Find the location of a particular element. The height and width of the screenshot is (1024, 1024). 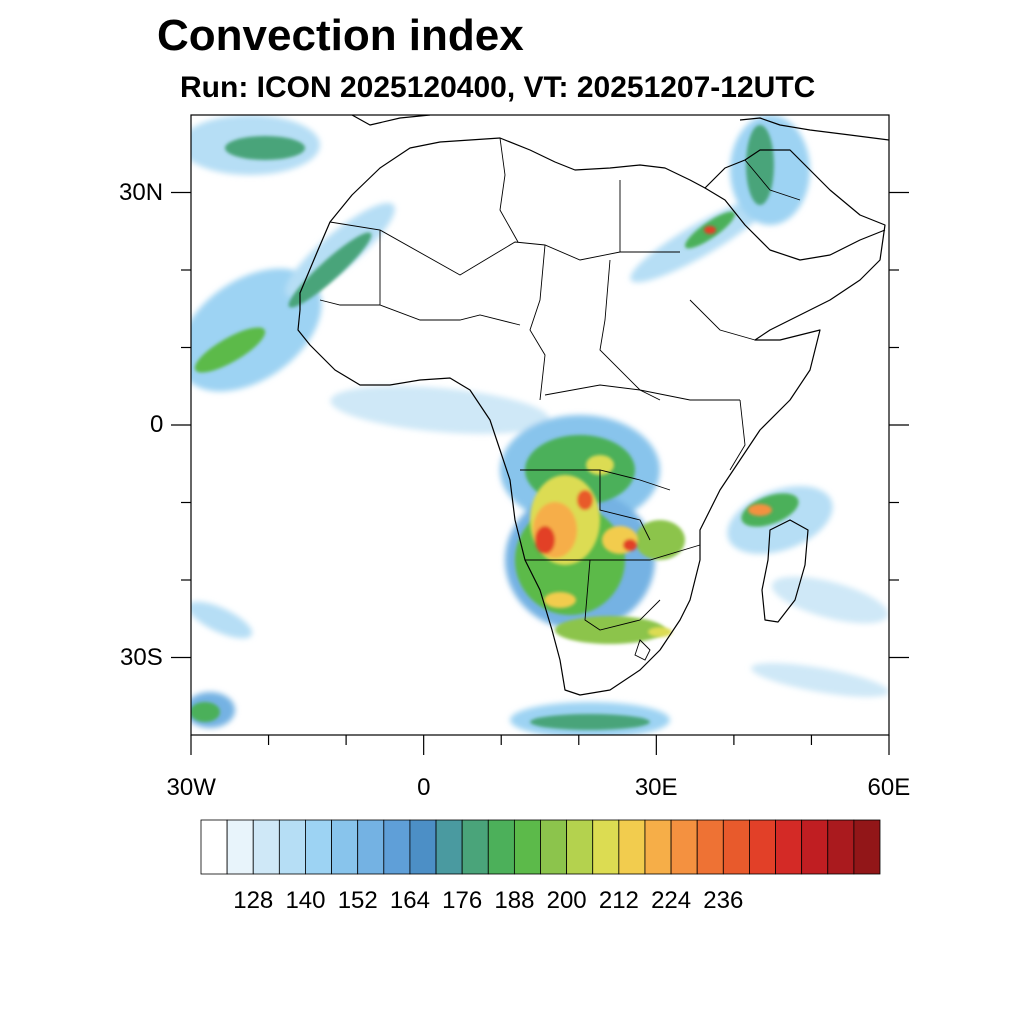

border-angola-zambia is located at coordinates (625, 505).